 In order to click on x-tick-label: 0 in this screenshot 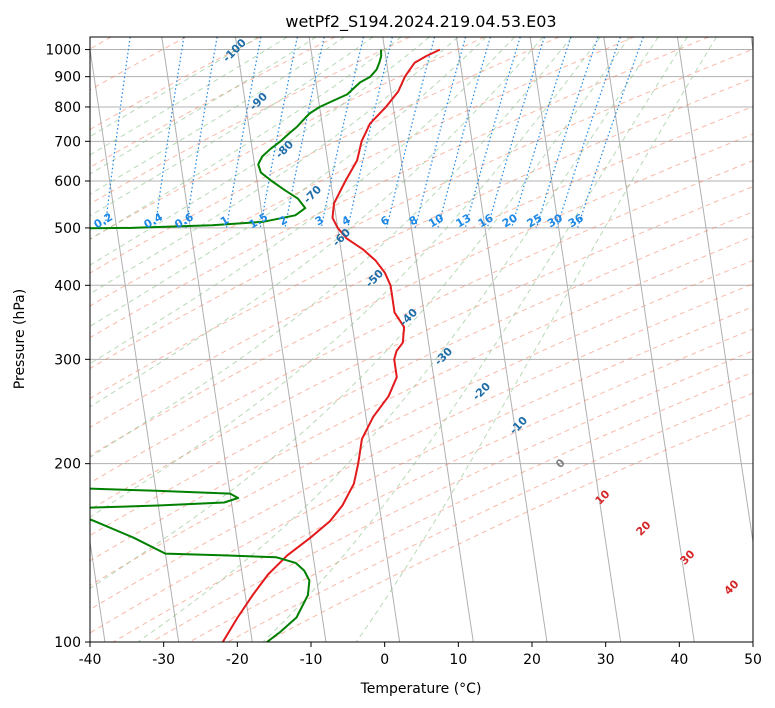, I will do `click(384, 660)`.